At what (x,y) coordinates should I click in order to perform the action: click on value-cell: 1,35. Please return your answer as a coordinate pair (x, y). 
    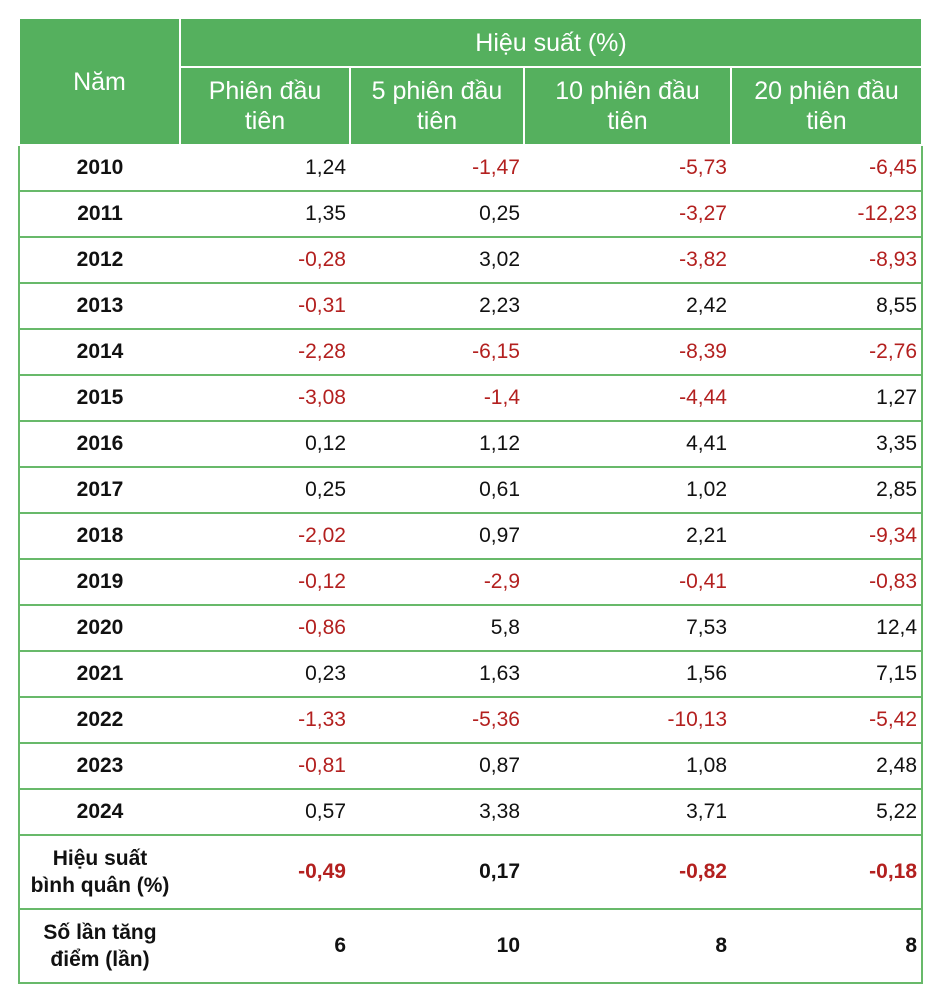
    Looking at the image, I should click on (265, 214).